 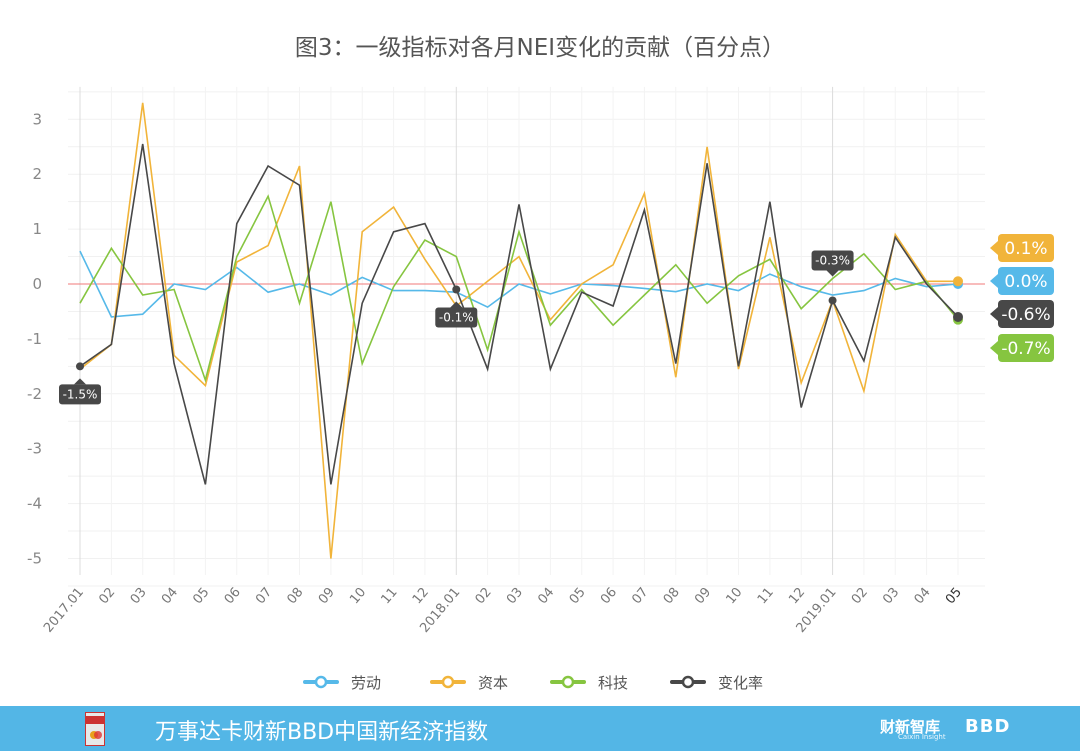 I want to click on legend-label: 劳动, so click(x=366, y=683).